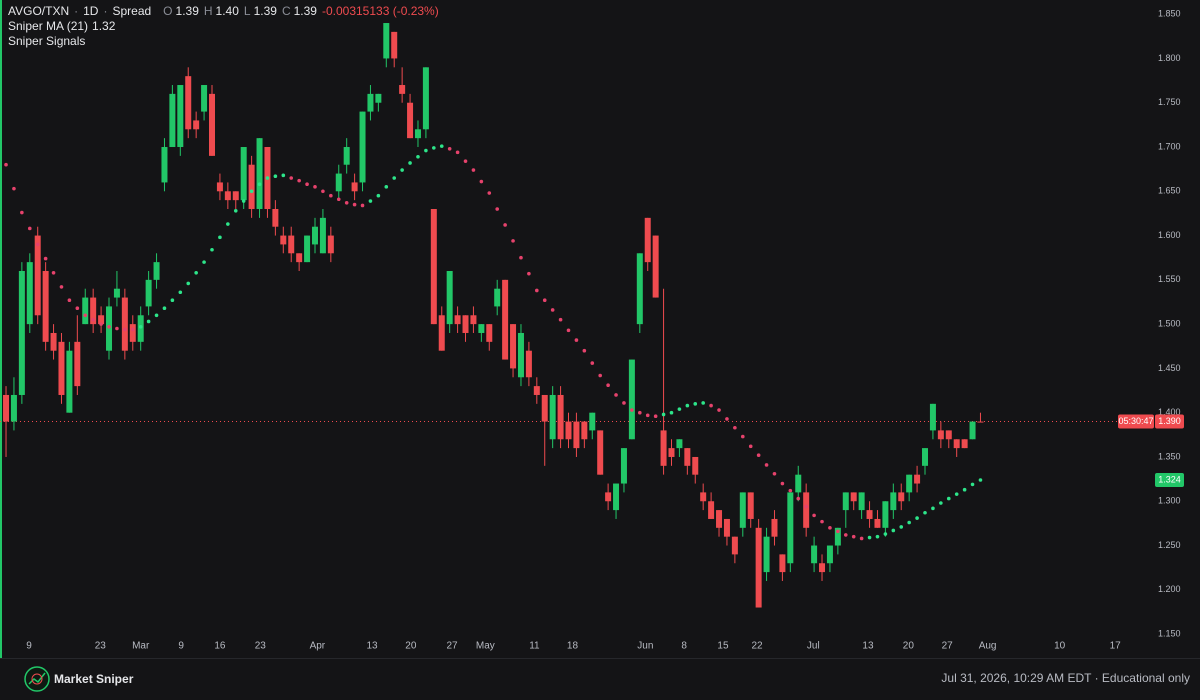  I want to click on interval: 1D, so click(91, 11).